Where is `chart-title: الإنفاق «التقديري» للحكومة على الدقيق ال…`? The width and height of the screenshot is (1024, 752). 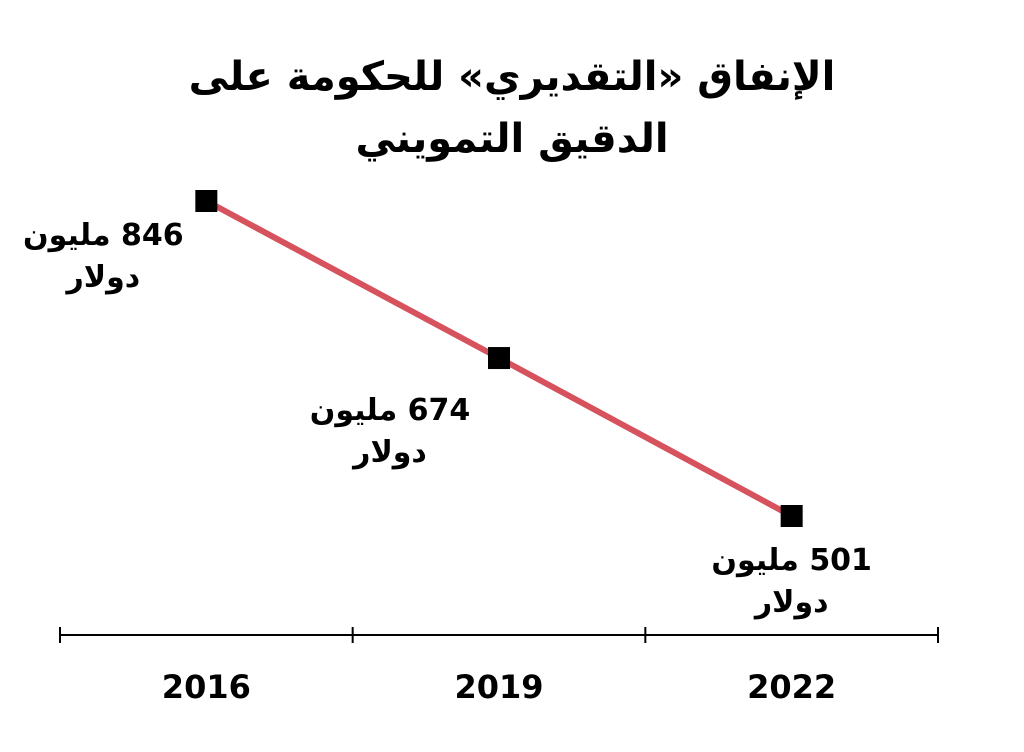 chart-title: الإنفاق «التقديري» للحكومة على الدقيق ال… is located at coordinates (512, 108).